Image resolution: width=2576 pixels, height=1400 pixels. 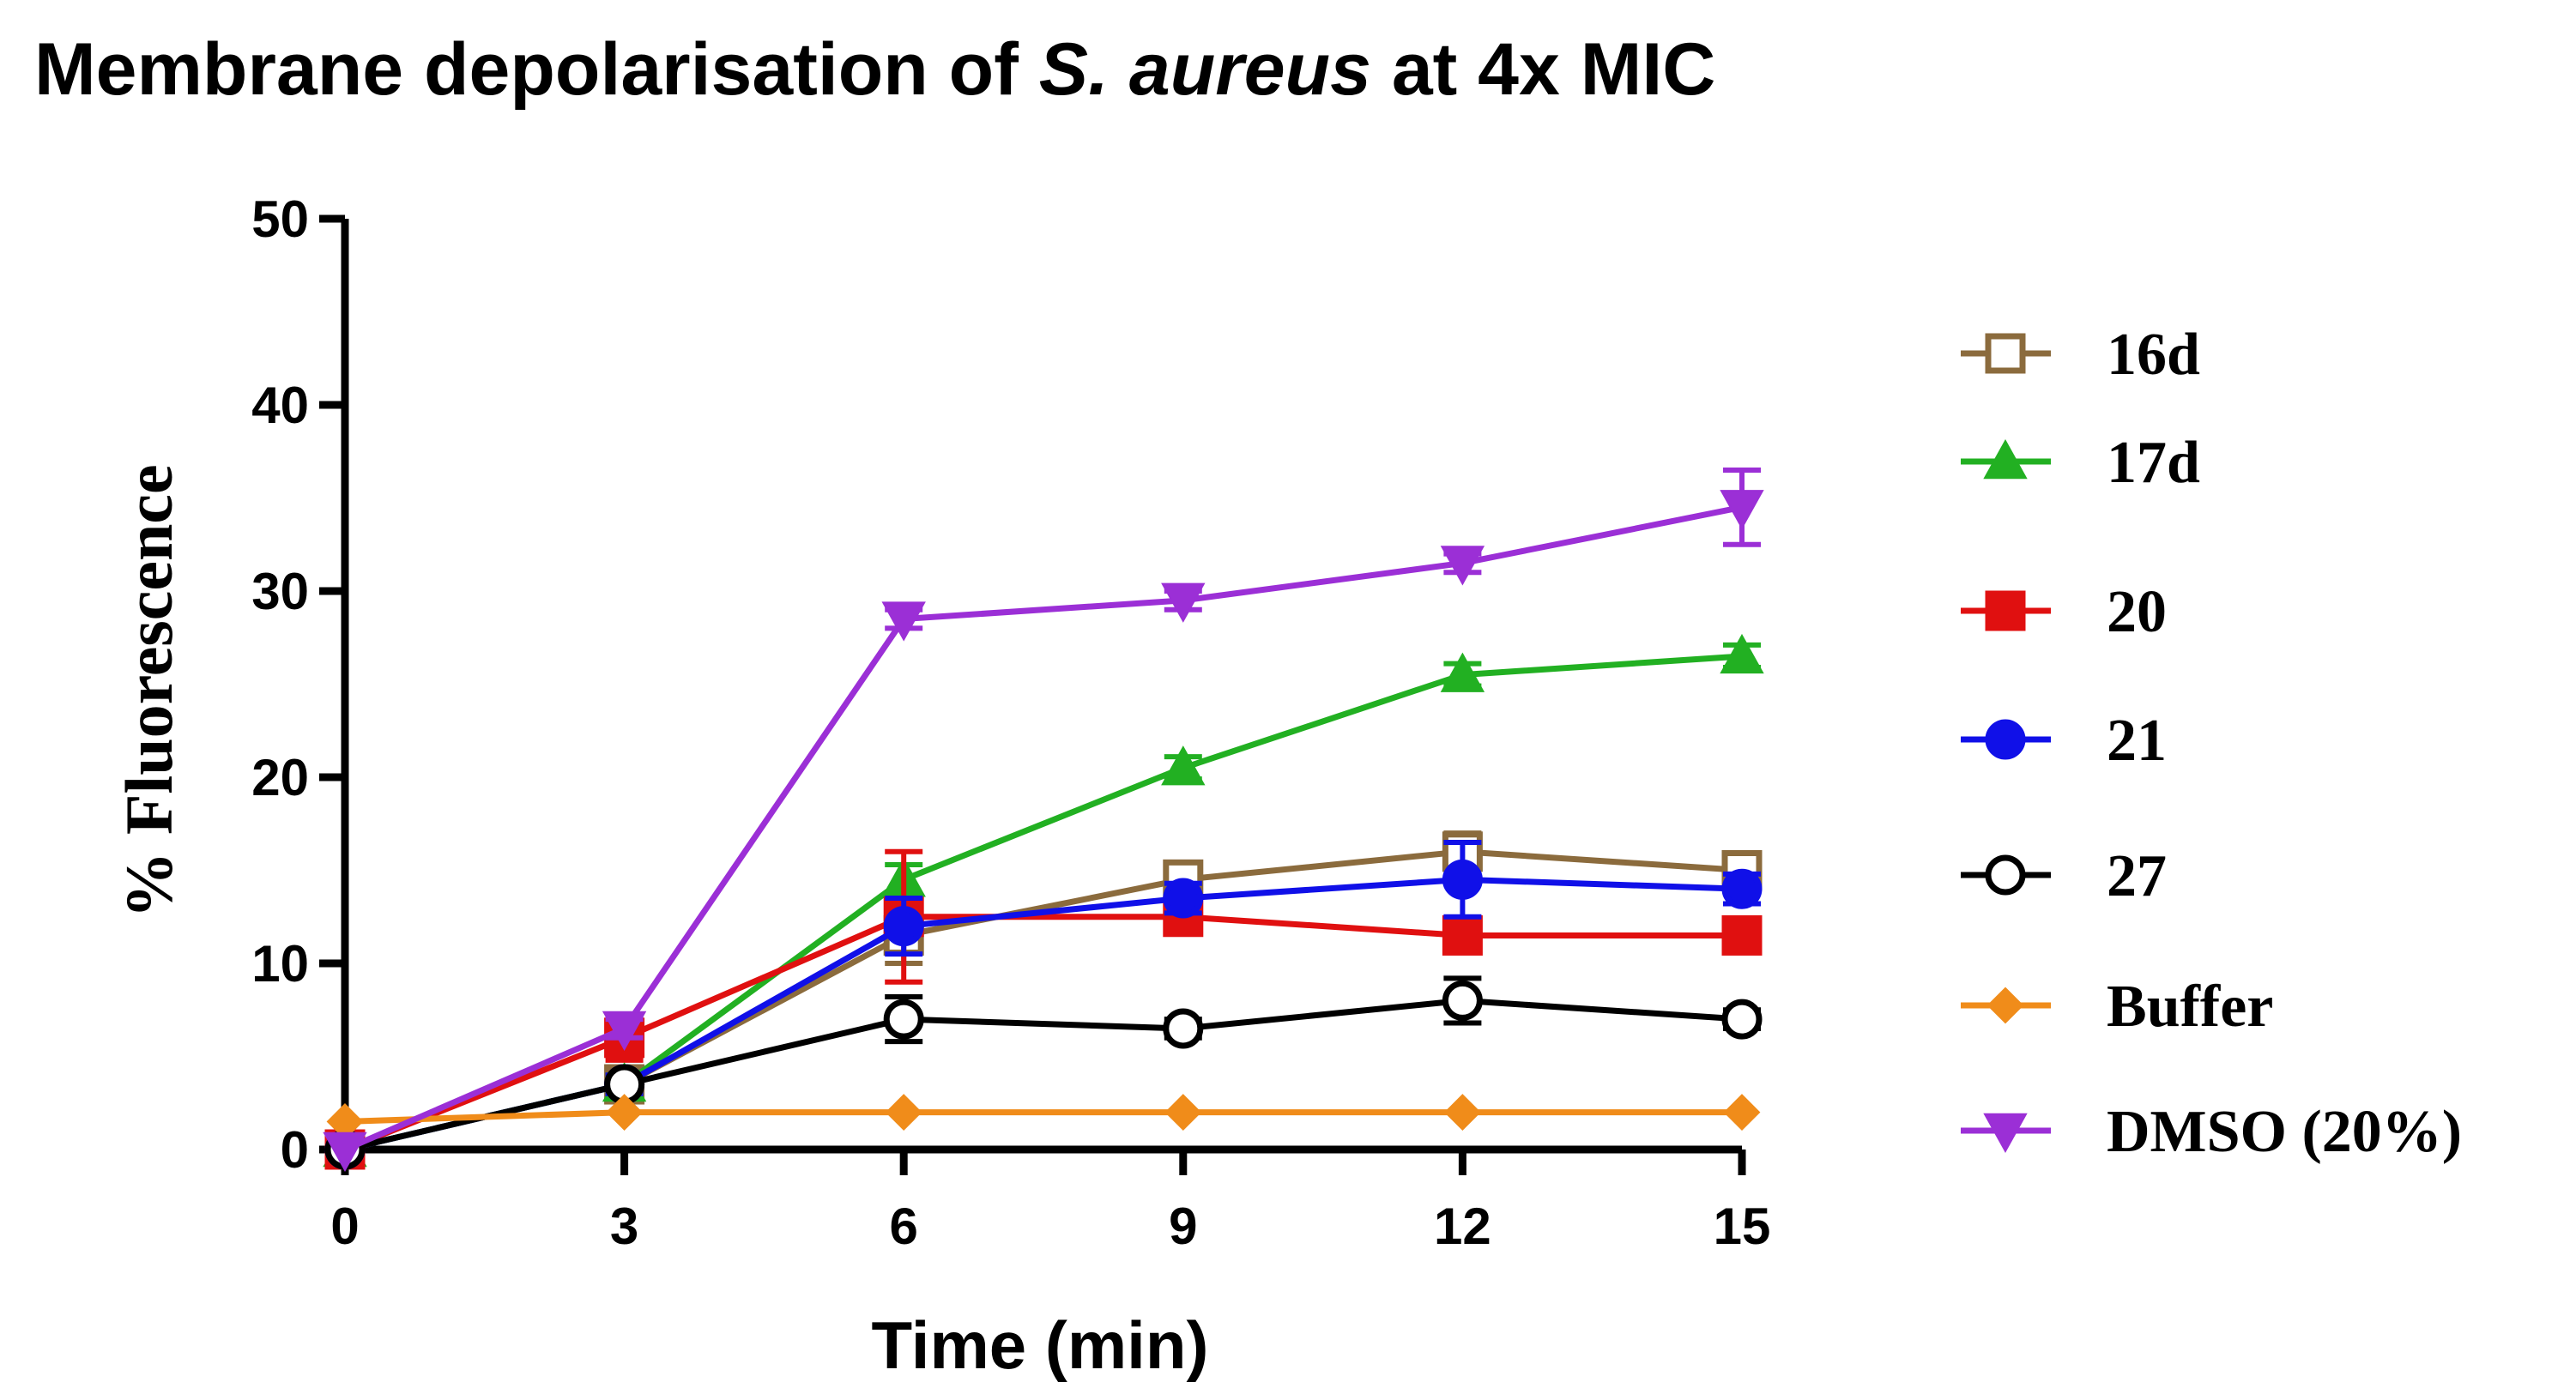 What do you see at coordinates (280, 964) in the screenshot?
I see `y-tick-label: 10` at bounding box center [280, 964].